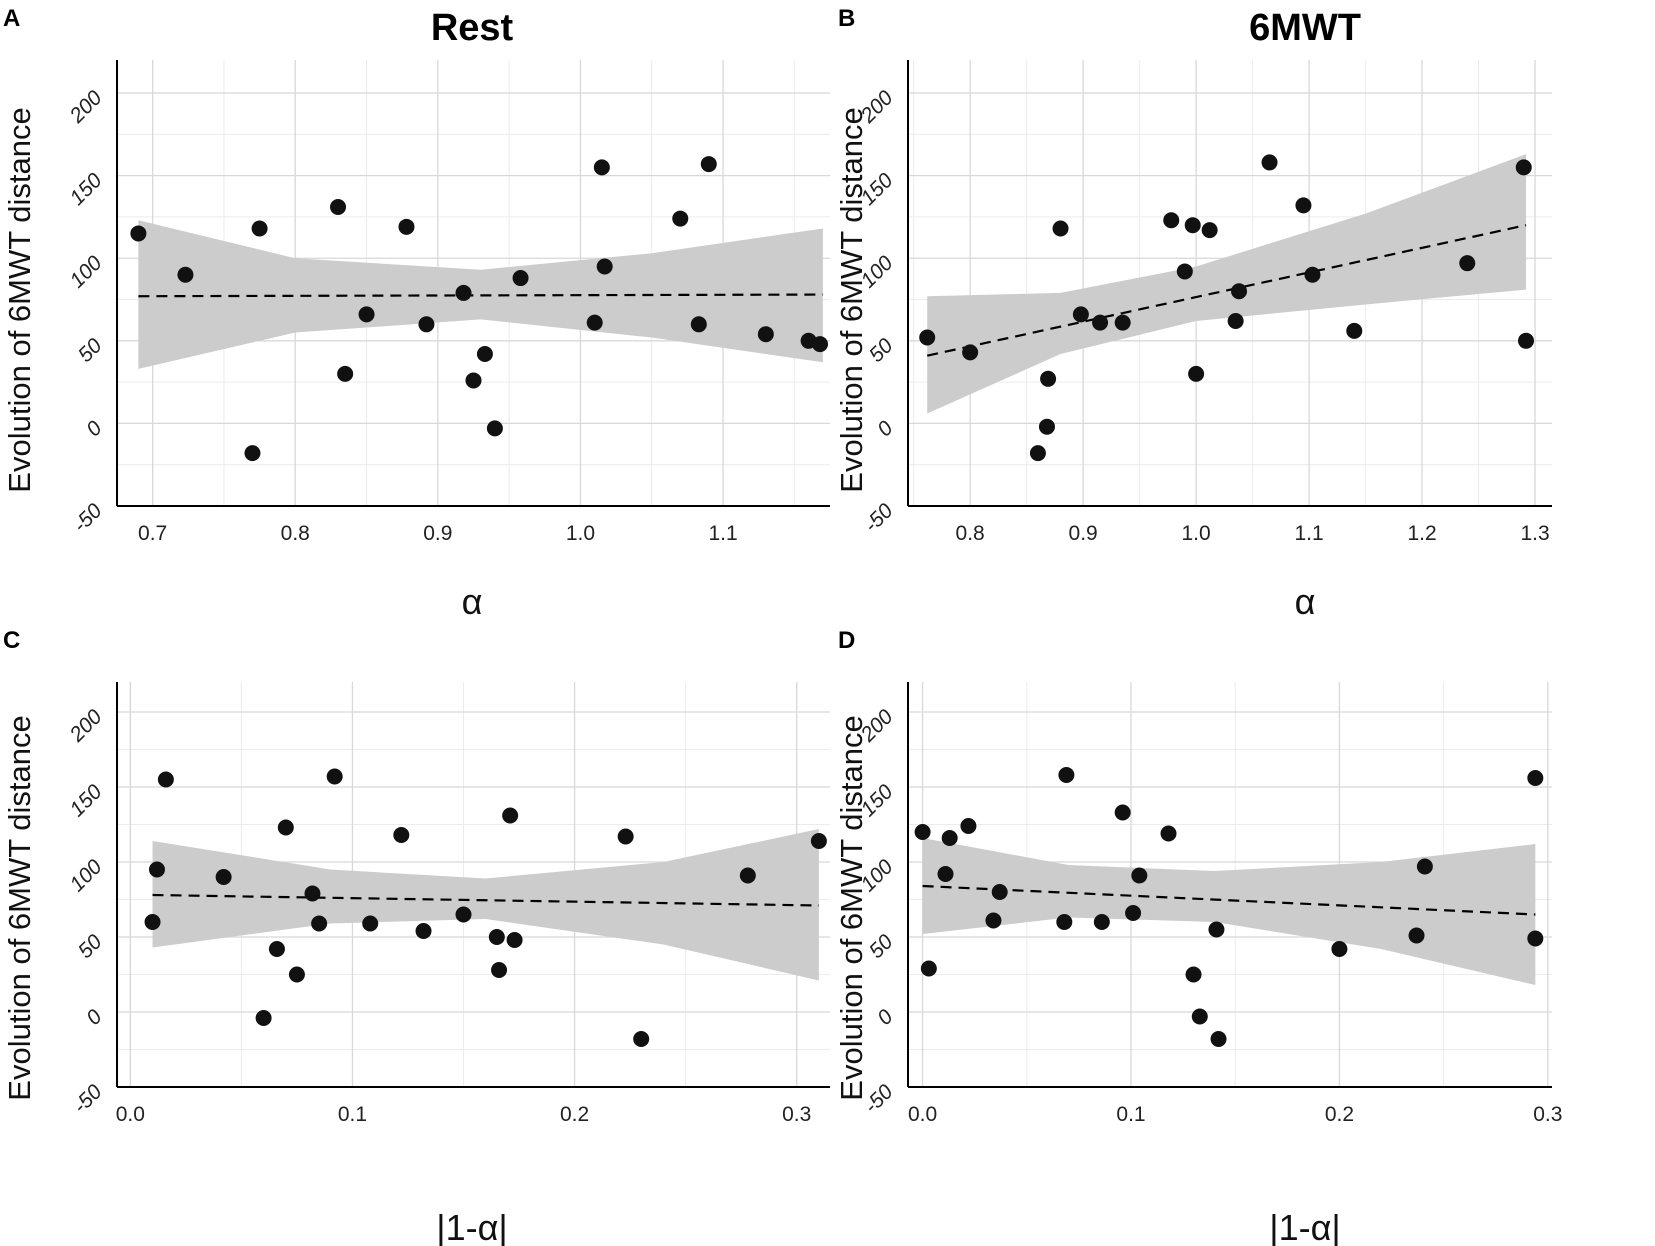  I want to click on x-axis-label: α, so click(1305, 601).